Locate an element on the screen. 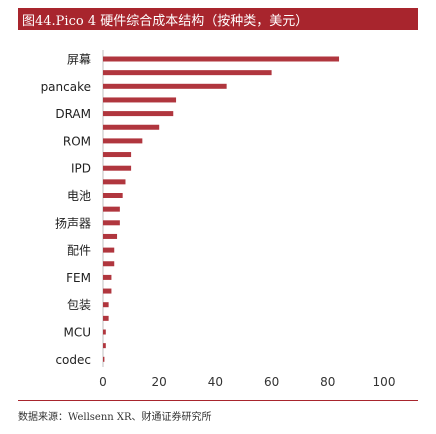  category-label: codec is located at coordinates (73, 360).